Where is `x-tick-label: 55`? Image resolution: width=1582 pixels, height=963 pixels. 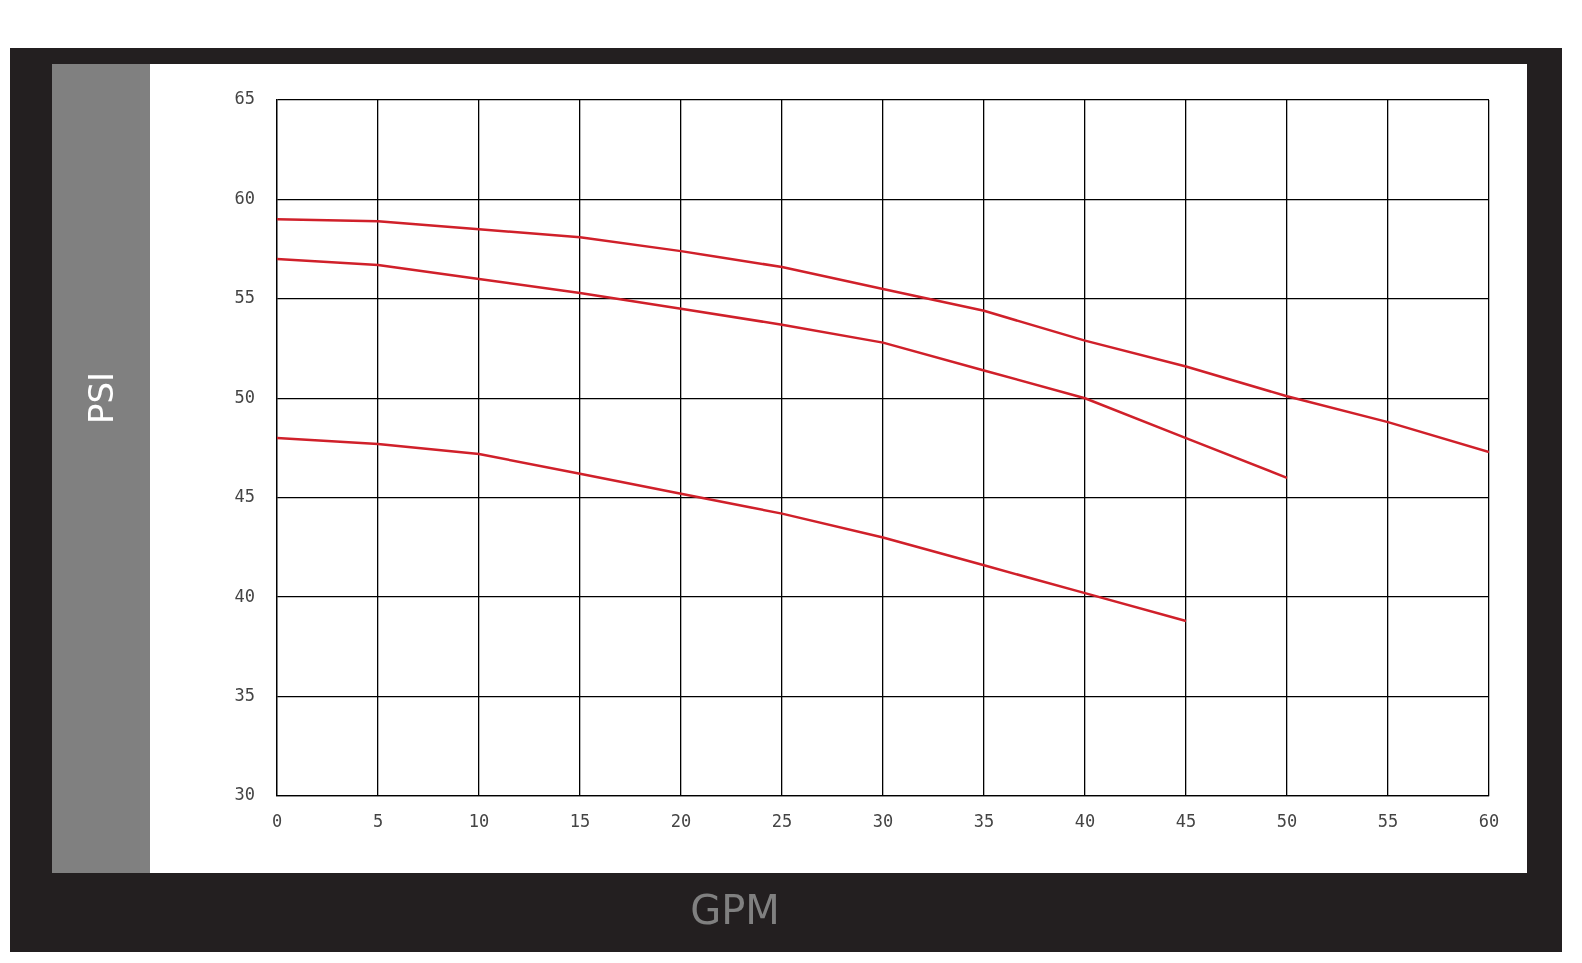
x-tick-label: 55 is located at coordinates (1388, 820).